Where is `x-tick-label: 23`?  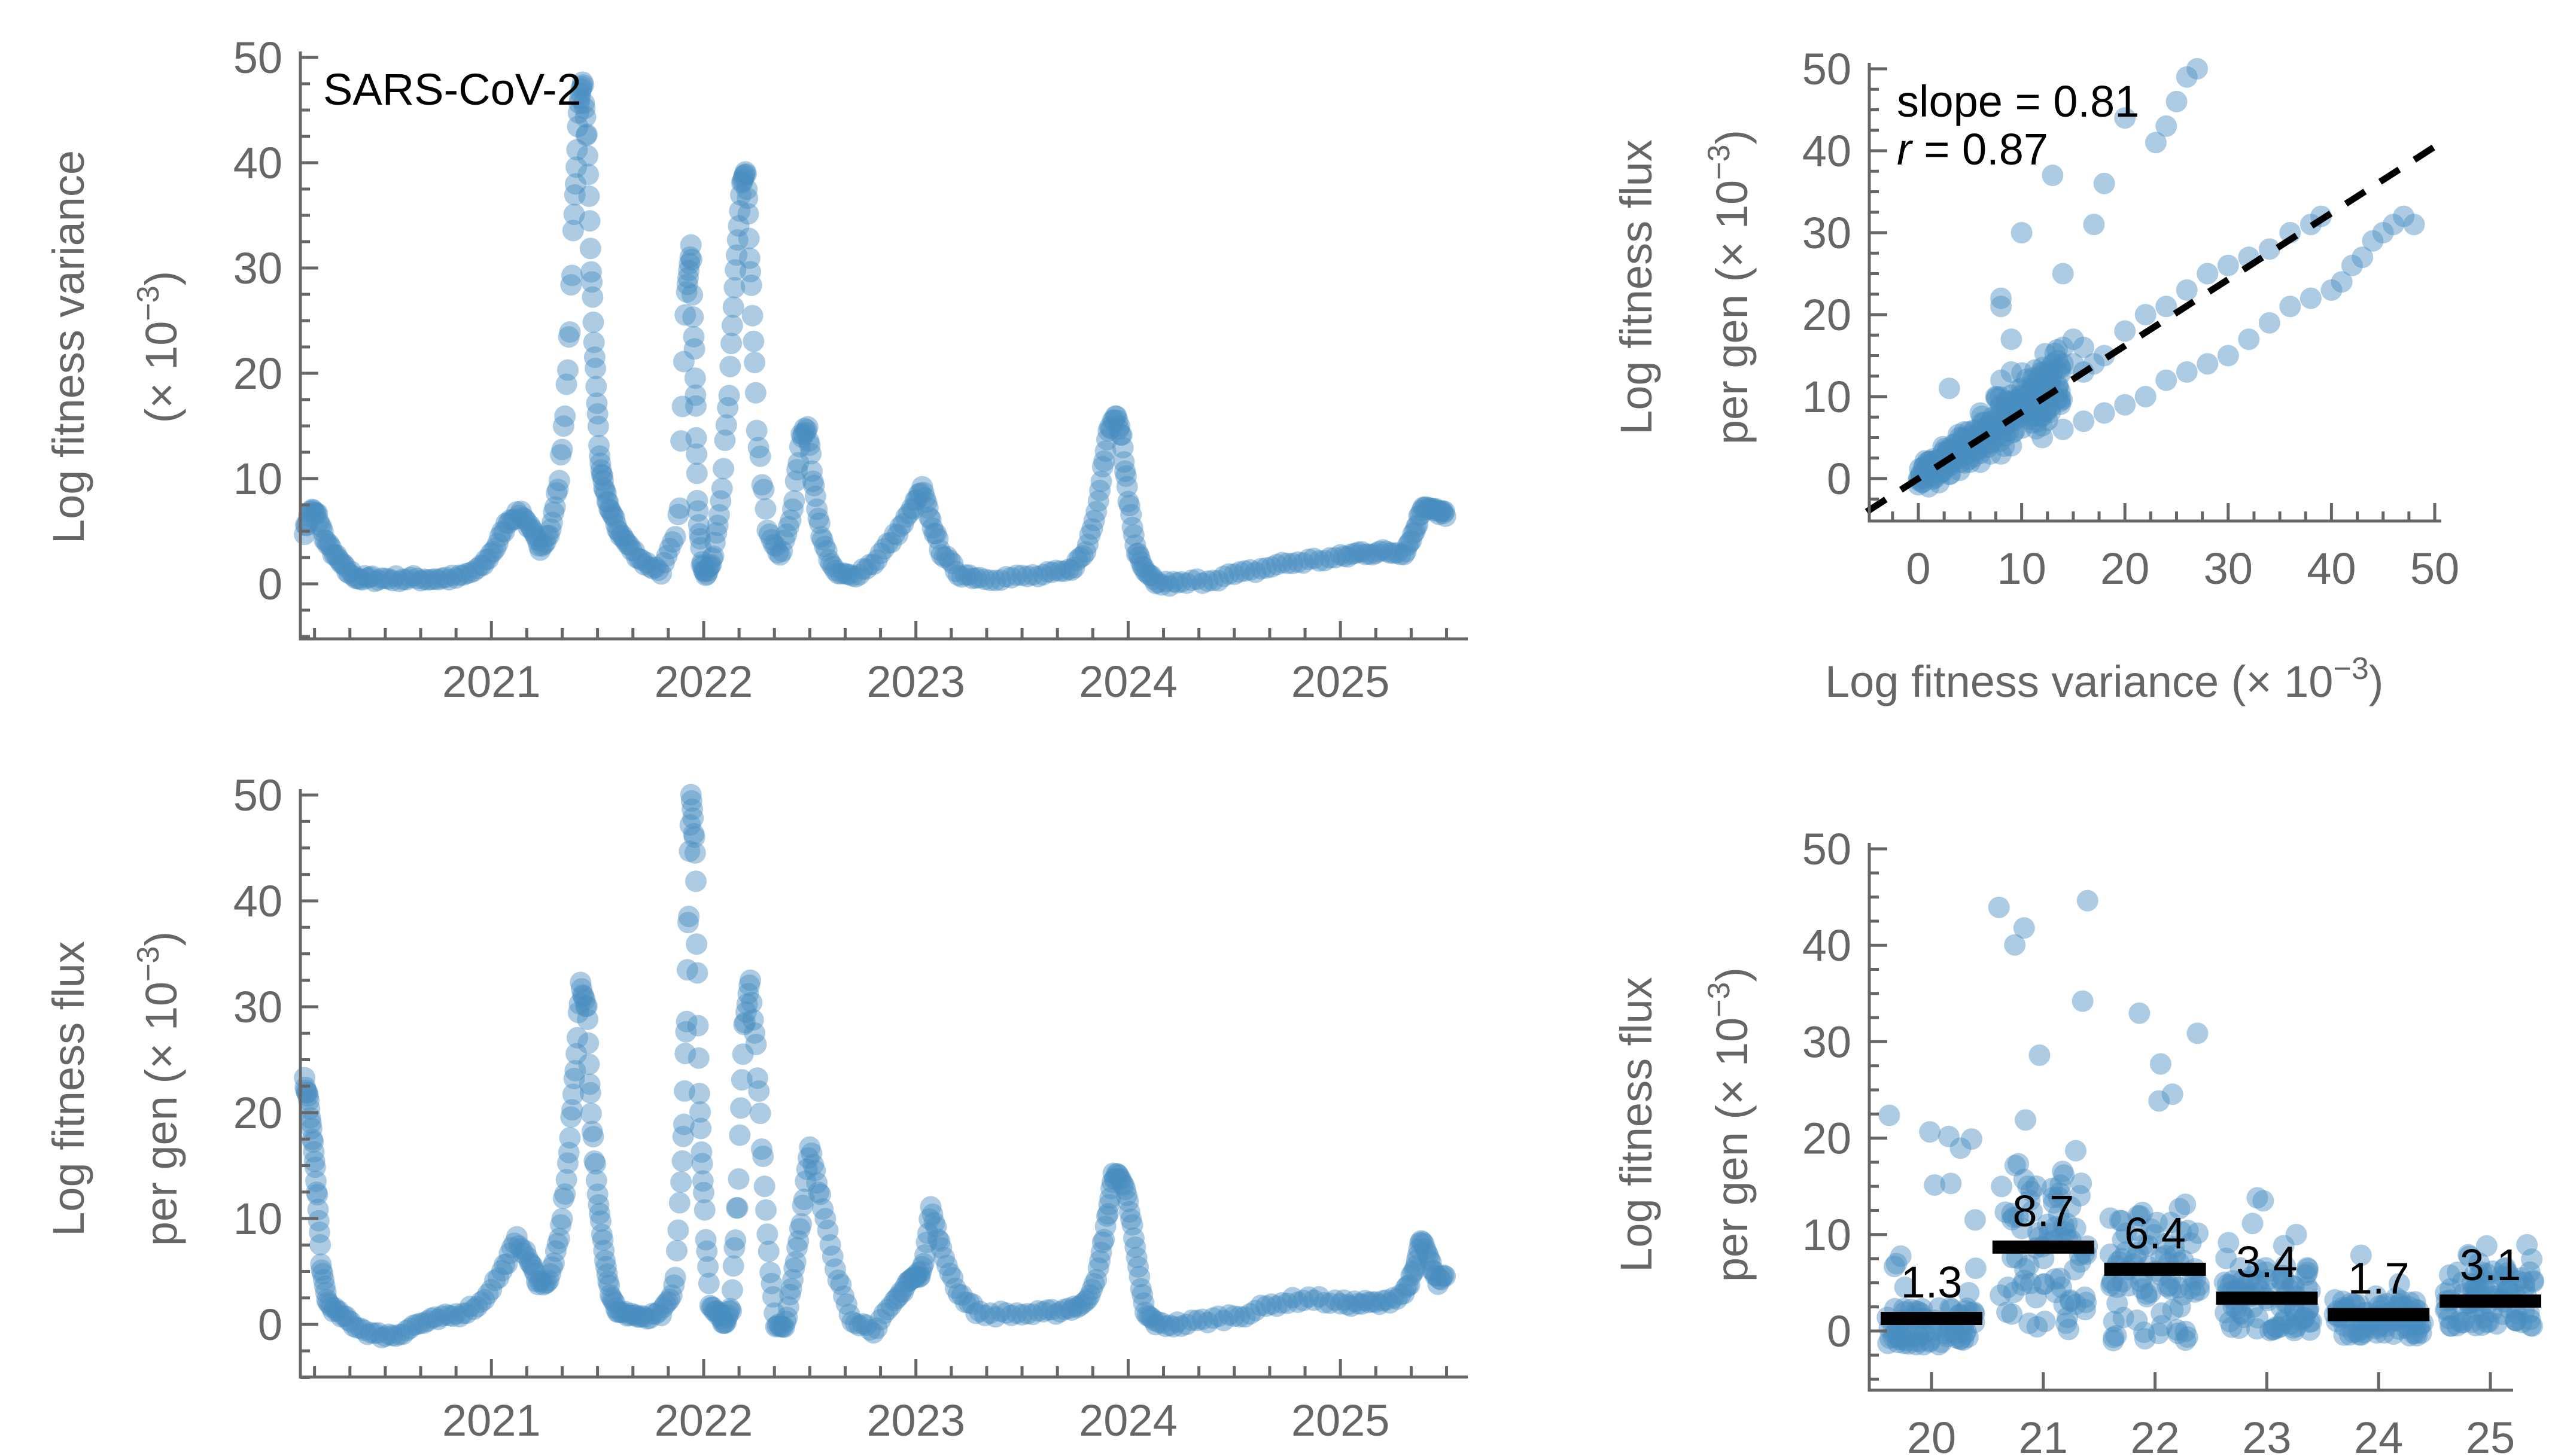
x-tick-label: 23 is located at coordinates (2266, 1434).